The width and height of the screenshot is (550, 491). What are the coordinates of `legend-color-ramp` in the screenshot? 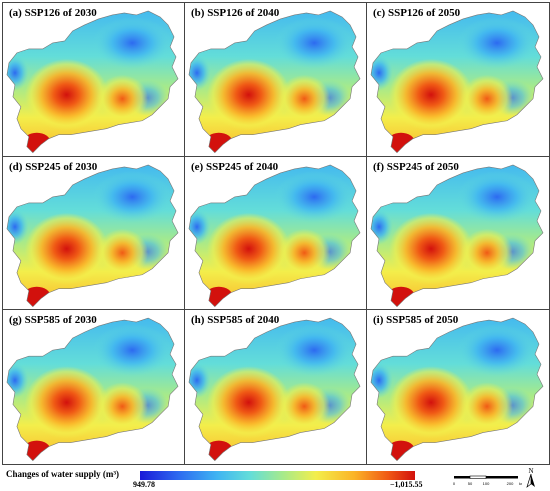 It's located at (277, 475).